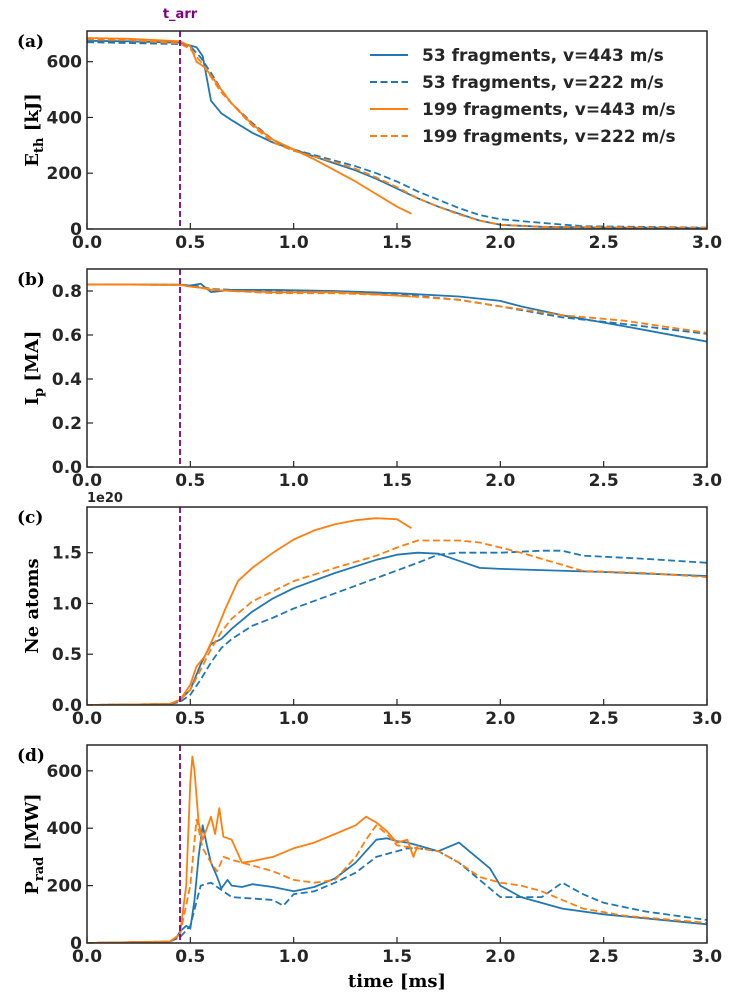 The image size is (737, 1002). Describe the element at coordinates (707, 719) in the screenshot. I see `panel-c-x-tick-label: 3.0` at that location.